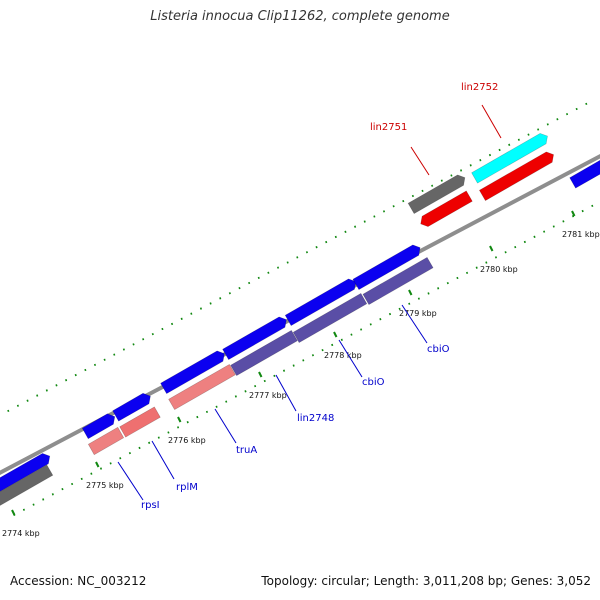 This screenshot has width=600, height=600. Describe the element at coordinates (246, 450) in the screenshot. I see `gene-label: truA` at that location.